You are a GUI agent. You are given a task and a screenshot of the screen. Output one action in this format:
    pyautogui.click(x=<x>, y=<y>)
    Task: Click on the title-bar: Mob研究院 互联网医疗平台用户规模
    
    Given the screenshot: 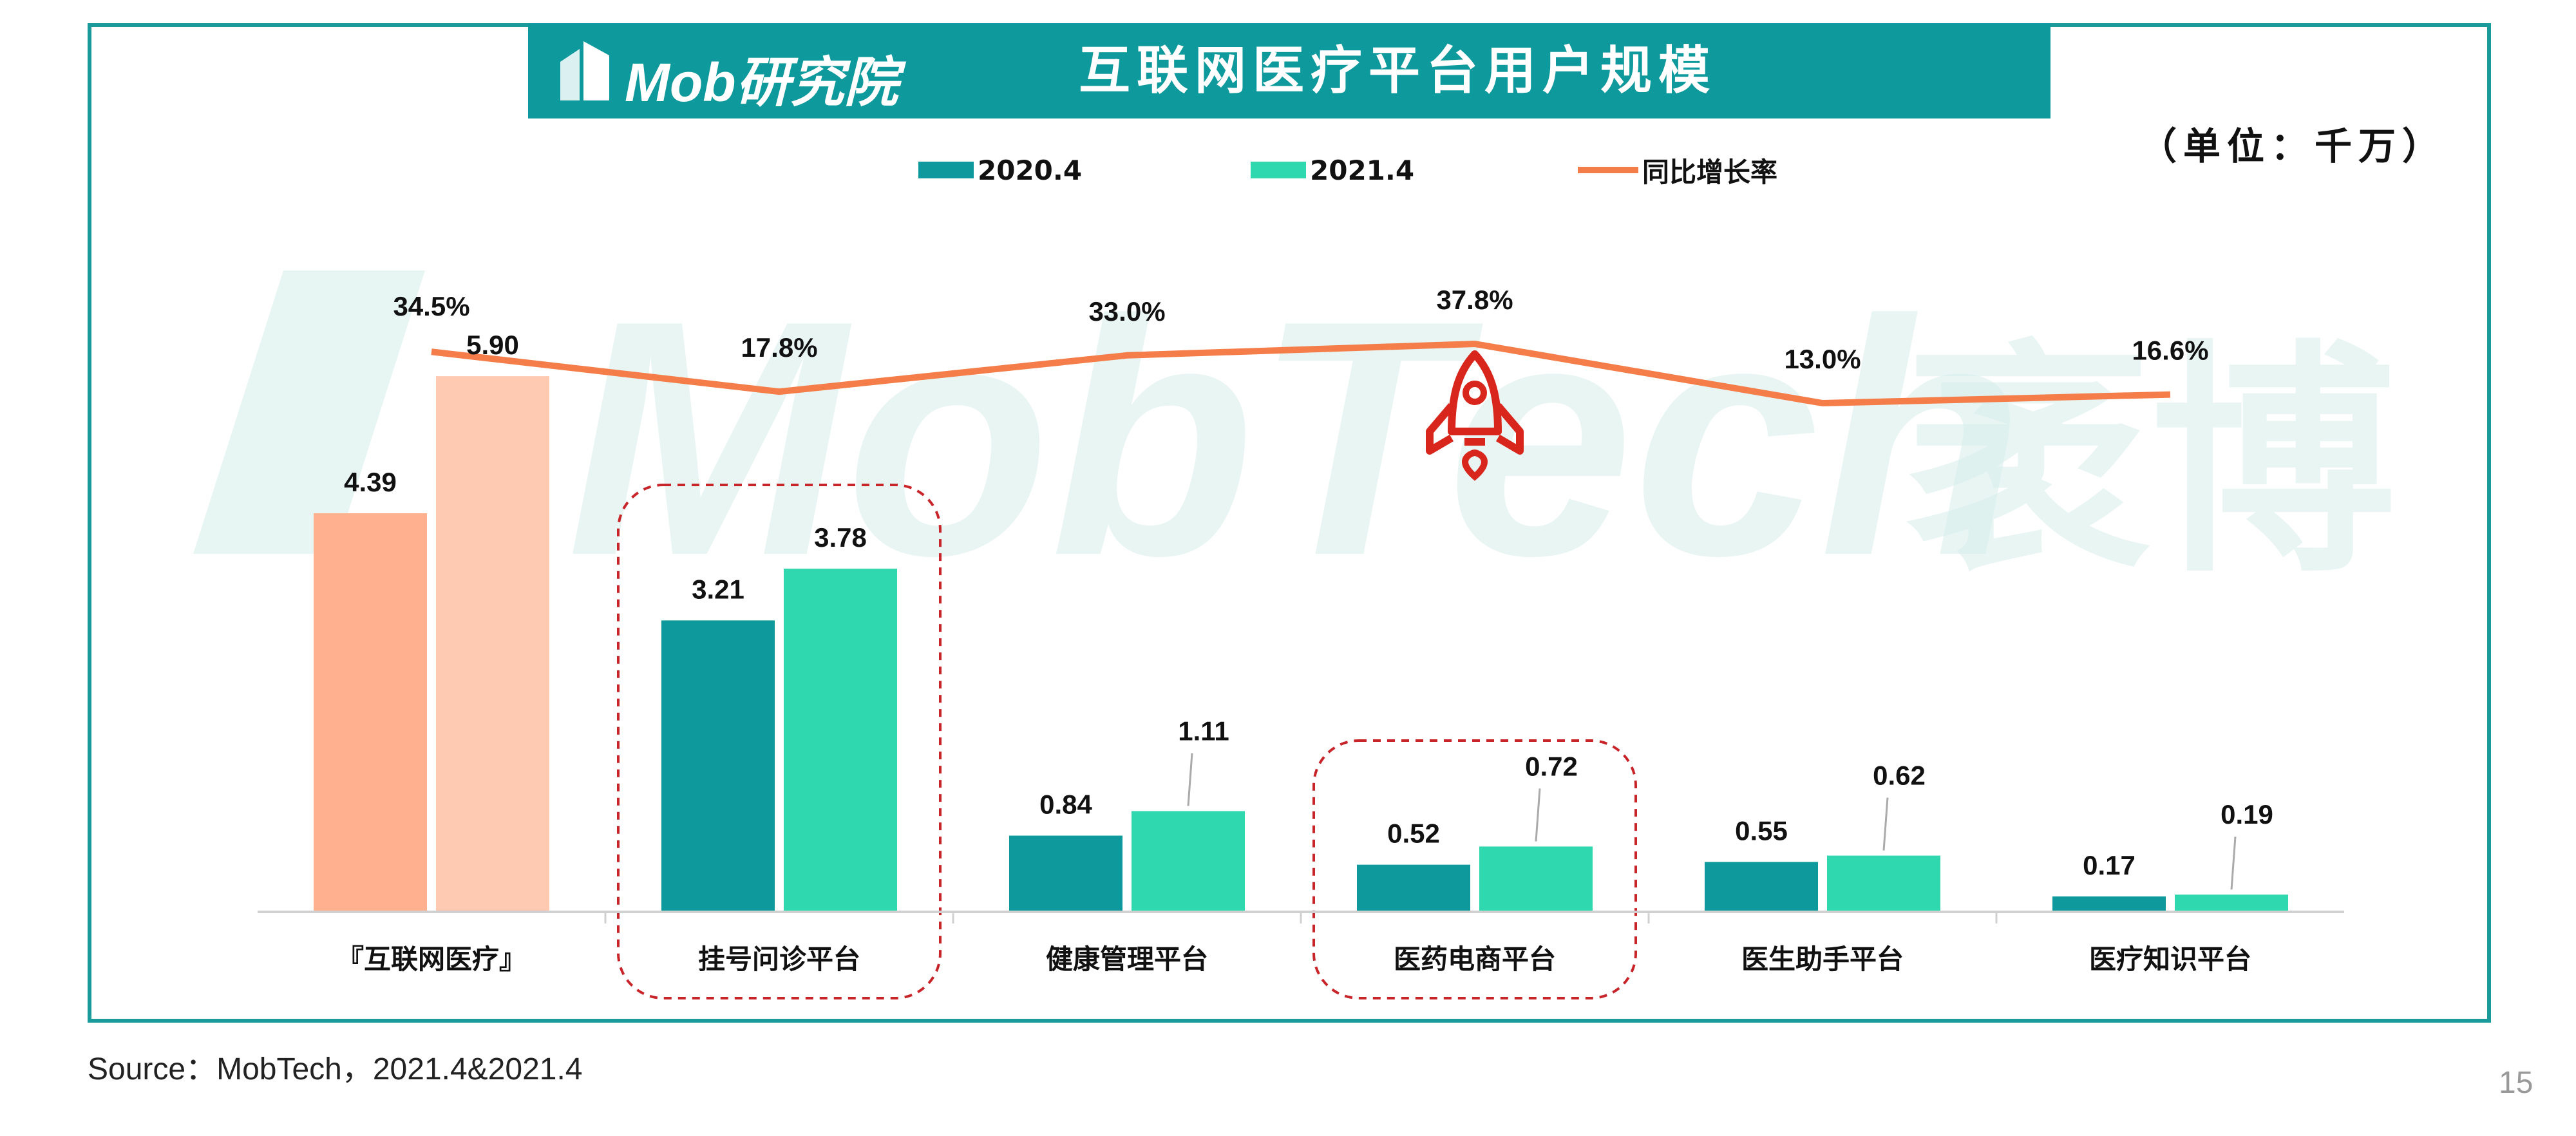 What is the action you would take?
    pyautogui.click(x=1289, y=70)
    